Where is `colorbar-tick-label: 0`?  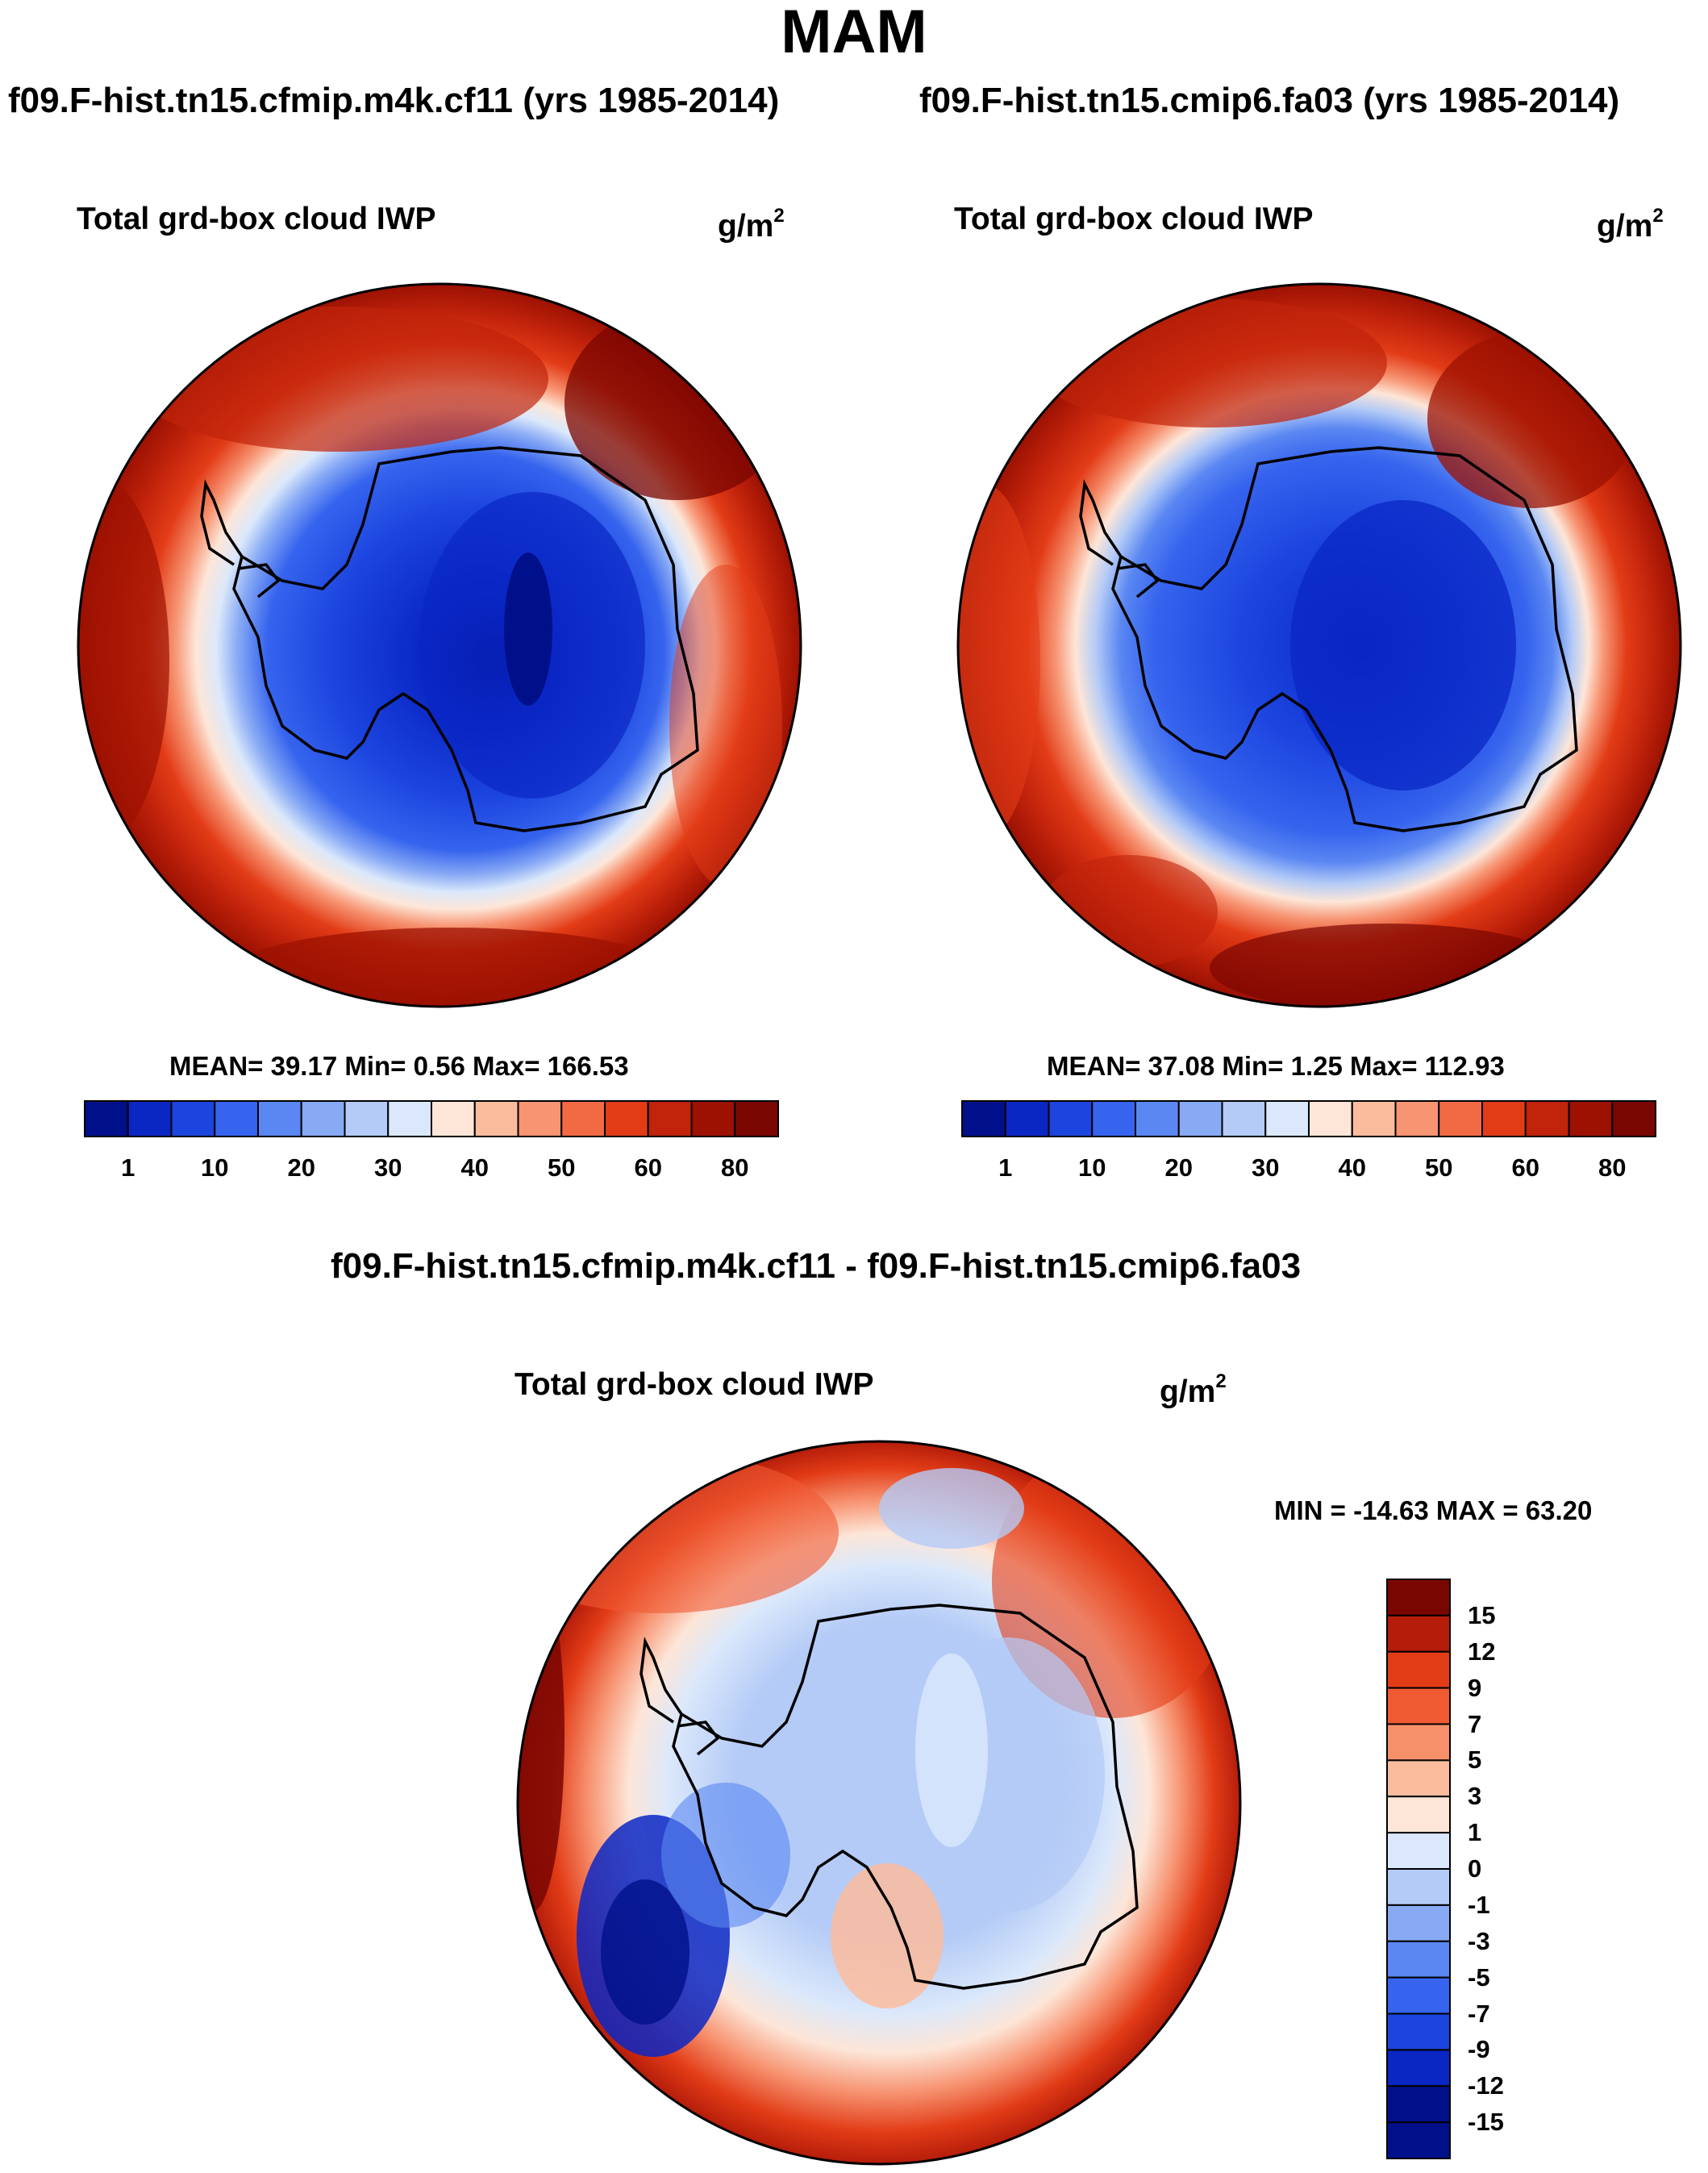
colorbar-tick-label: 0 is located at coordinates (1475, 1868).